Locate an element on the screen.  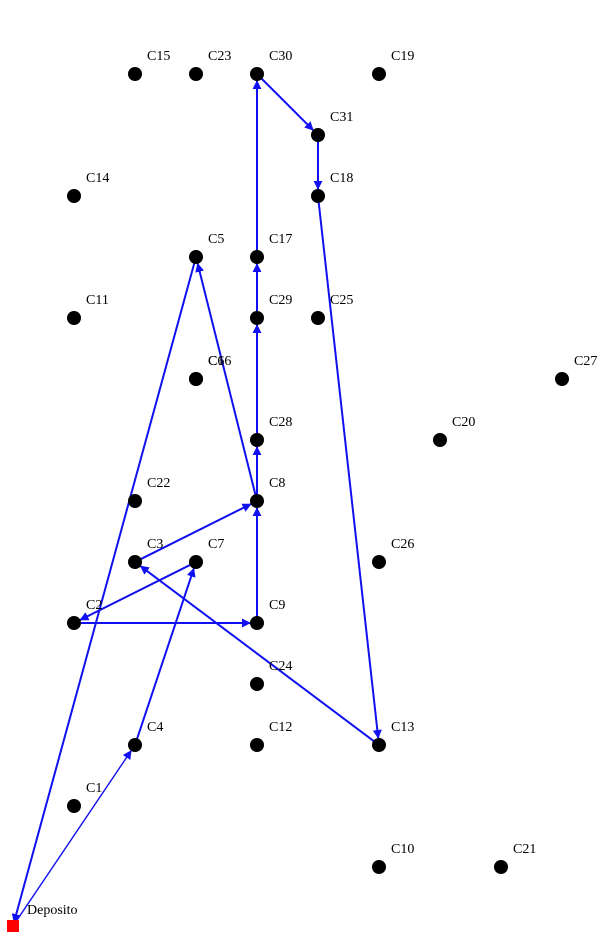
node-c4: C4 is located at coordinates (145, 736).